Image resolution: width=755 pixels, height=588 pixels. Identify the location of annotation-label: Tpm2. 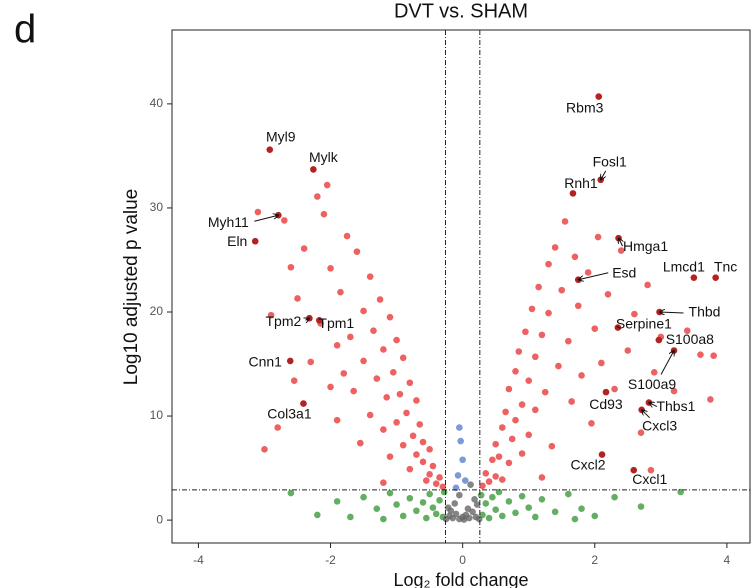
(284, 321).